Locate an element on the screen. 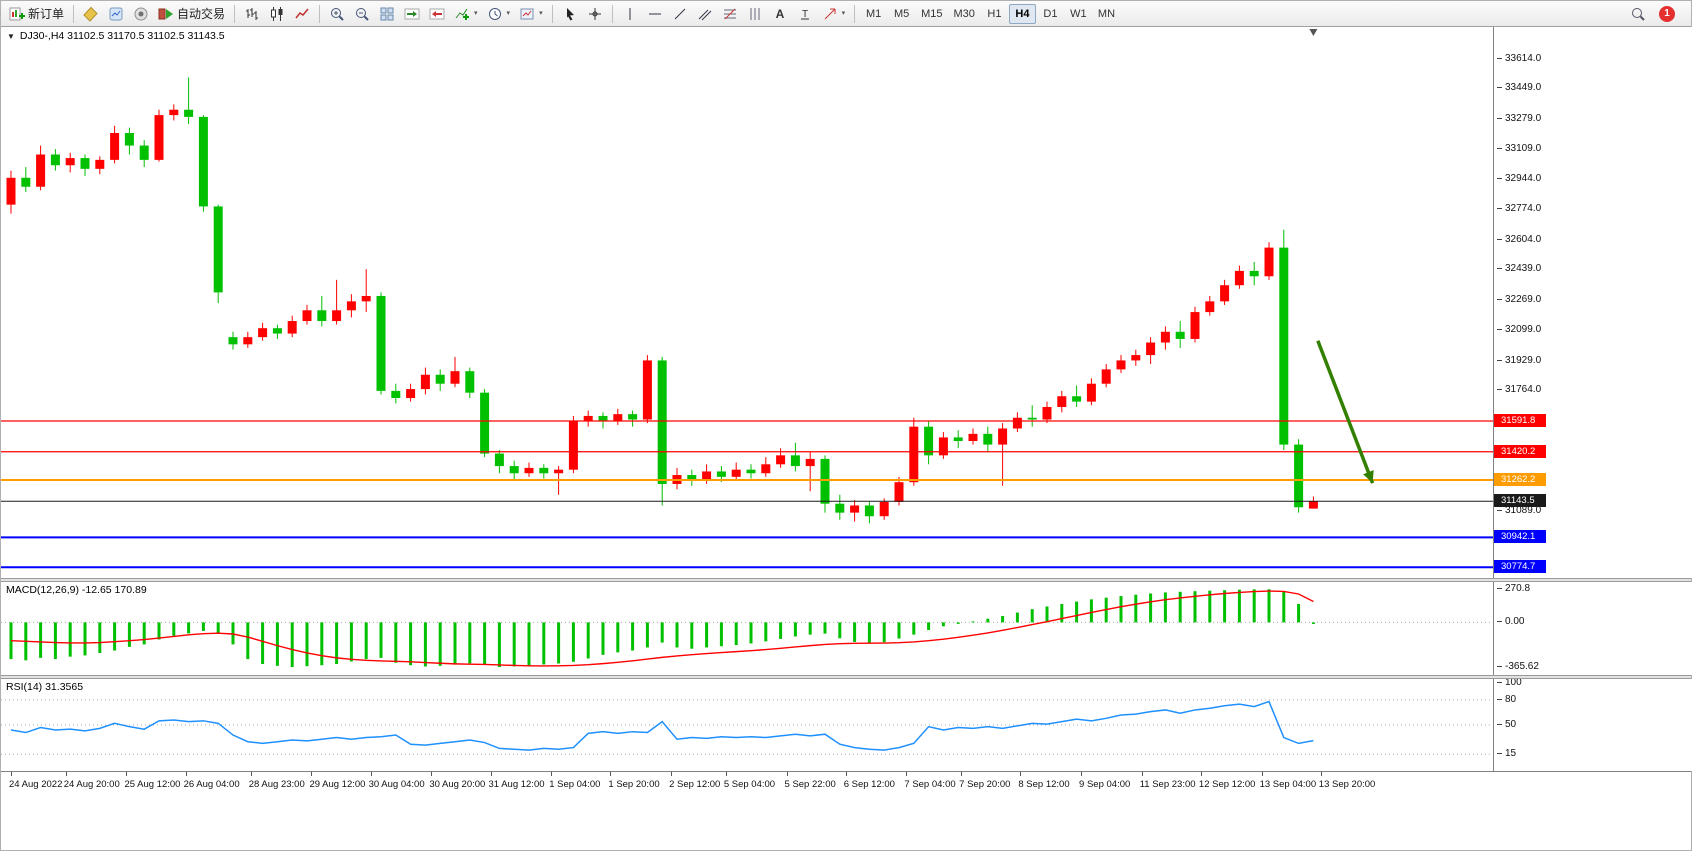 The height and width of the screenshot is (851, 1692). news-button is located at coordinates (141, 14).